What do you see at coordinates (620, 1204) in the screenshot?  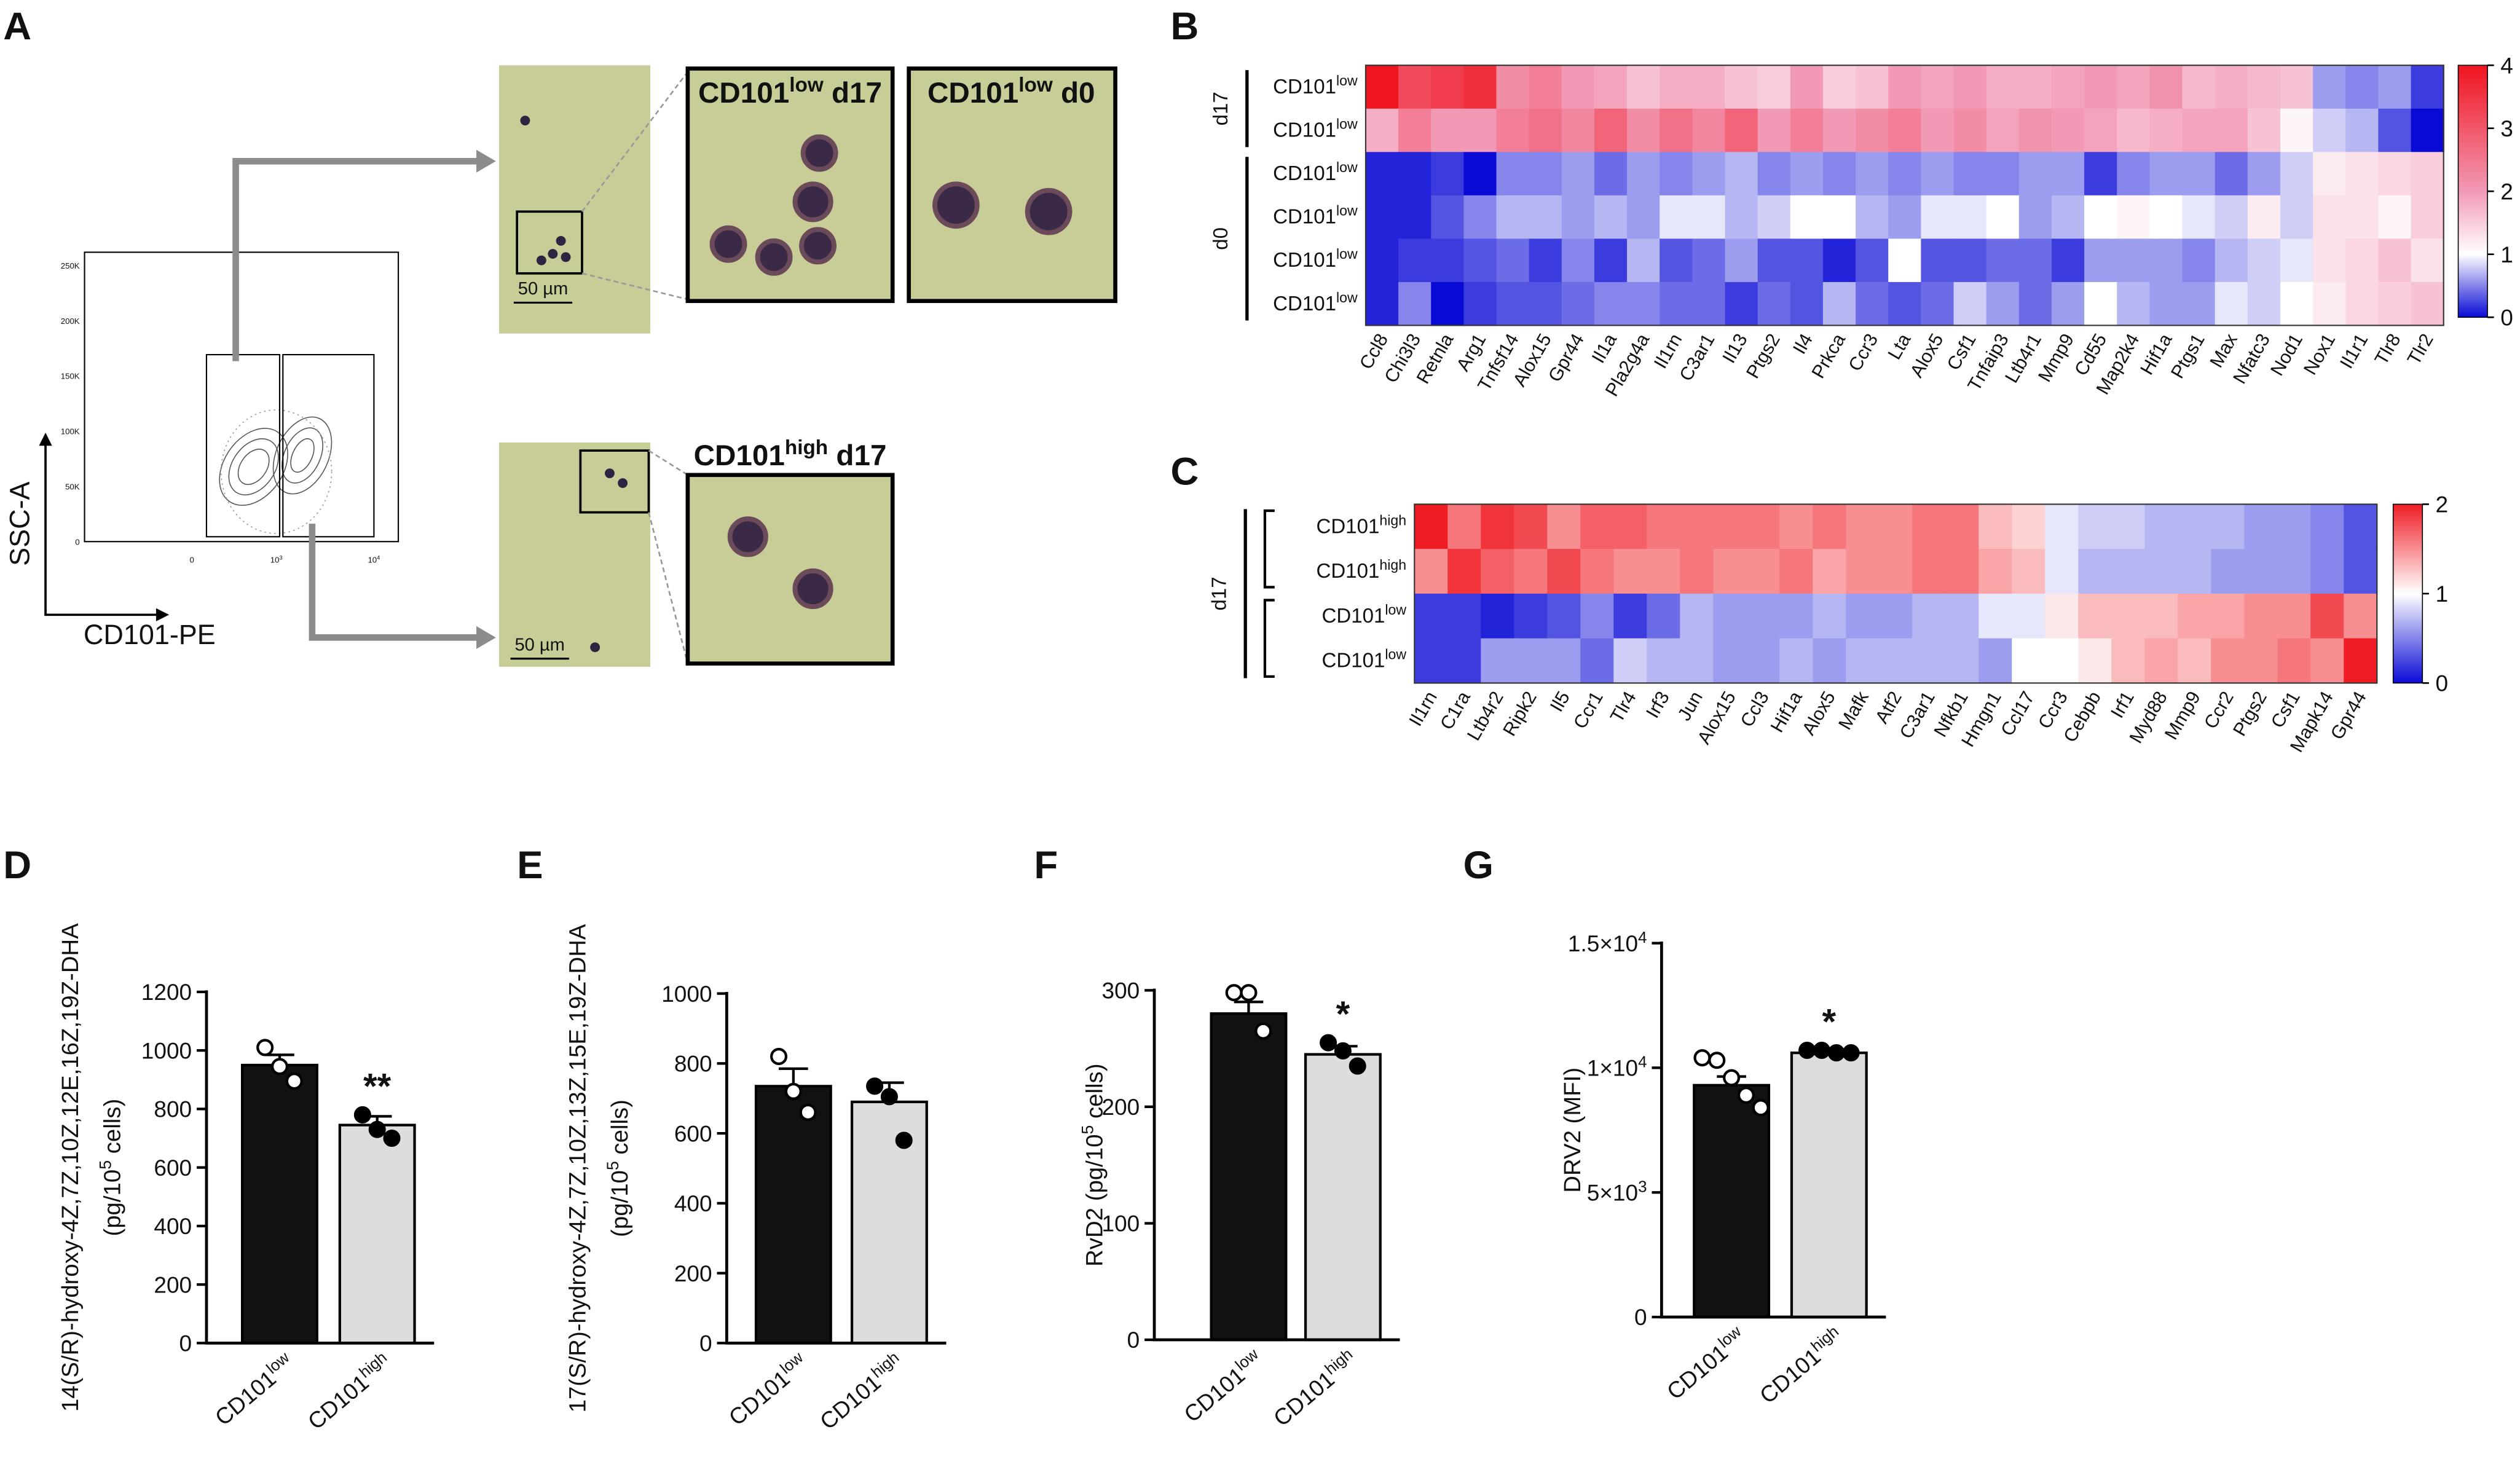 I see `y-axis-label-part: (pg/10` at bounding box center [620, 1204].